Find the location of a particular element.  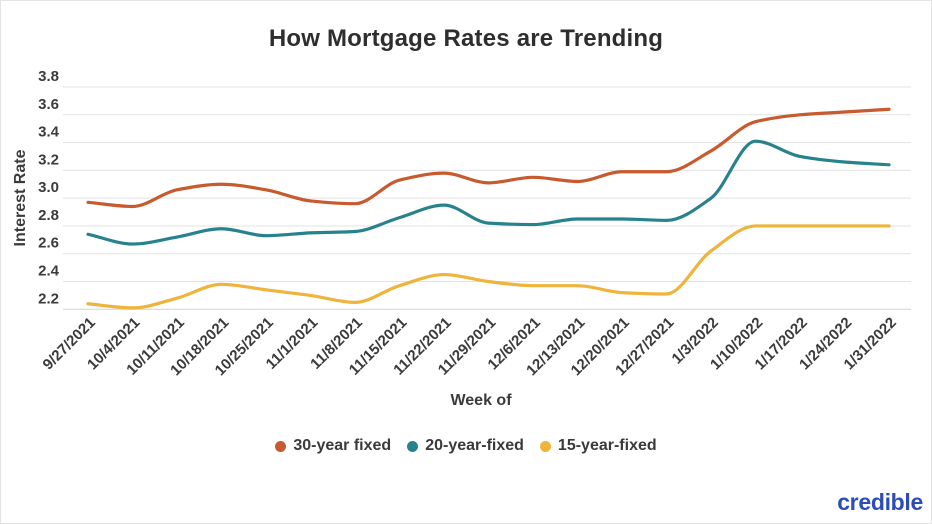

x-axis-title: Week of is located at coordinates (481, 400).